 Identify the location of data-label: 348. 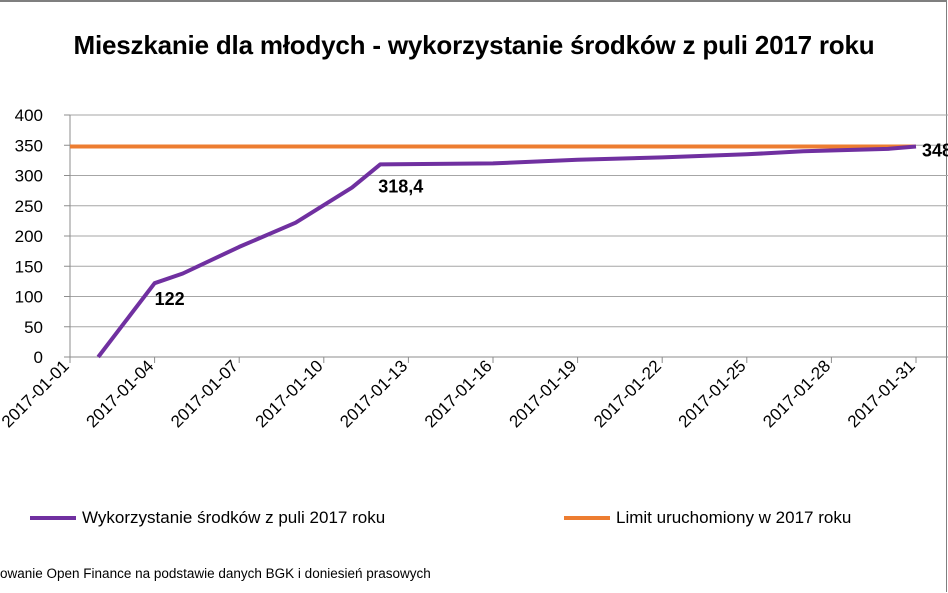
(935, 150).